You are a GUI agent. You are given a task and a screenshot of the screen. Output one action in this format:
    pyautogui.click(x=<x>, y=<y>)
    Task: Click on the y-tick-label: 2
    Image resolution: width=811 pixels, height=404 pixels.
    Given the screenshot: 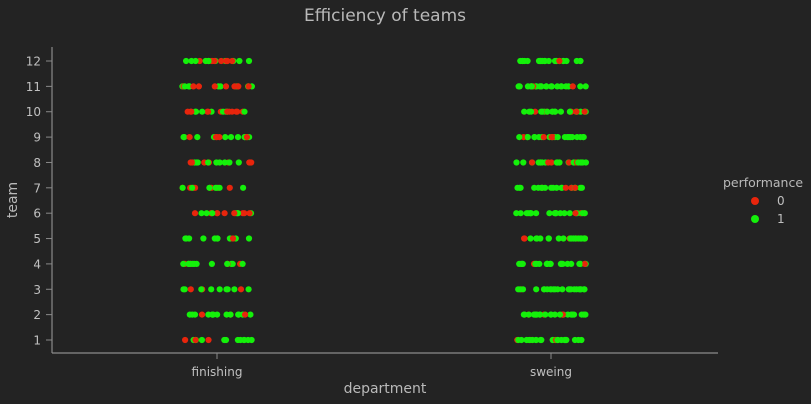 What is the action you would take?
    pyautogui.click(x=37, y=315)
    